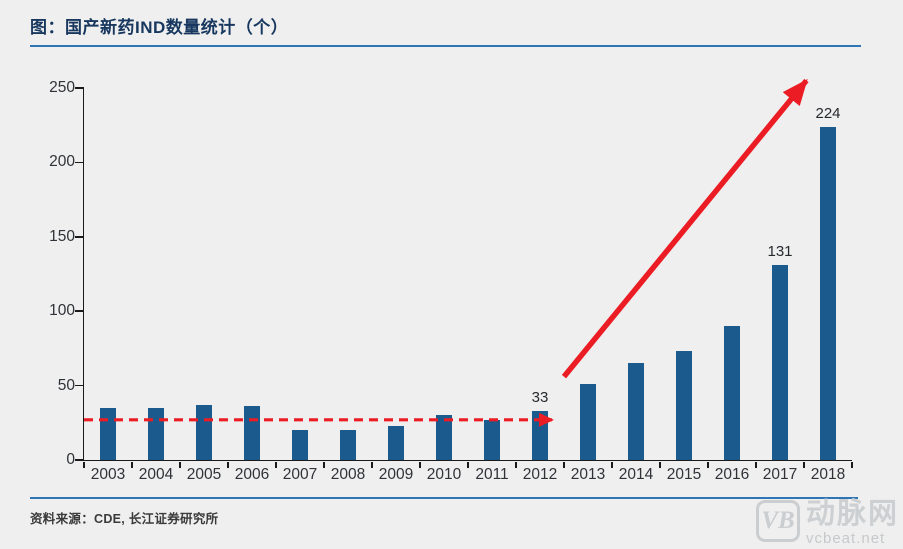 This screenshot has width=903, height=549. What do you see at coordinates (780, 252) in the screenshot?
I see `data-label-2017: 131` at bounding box center [780, 252].